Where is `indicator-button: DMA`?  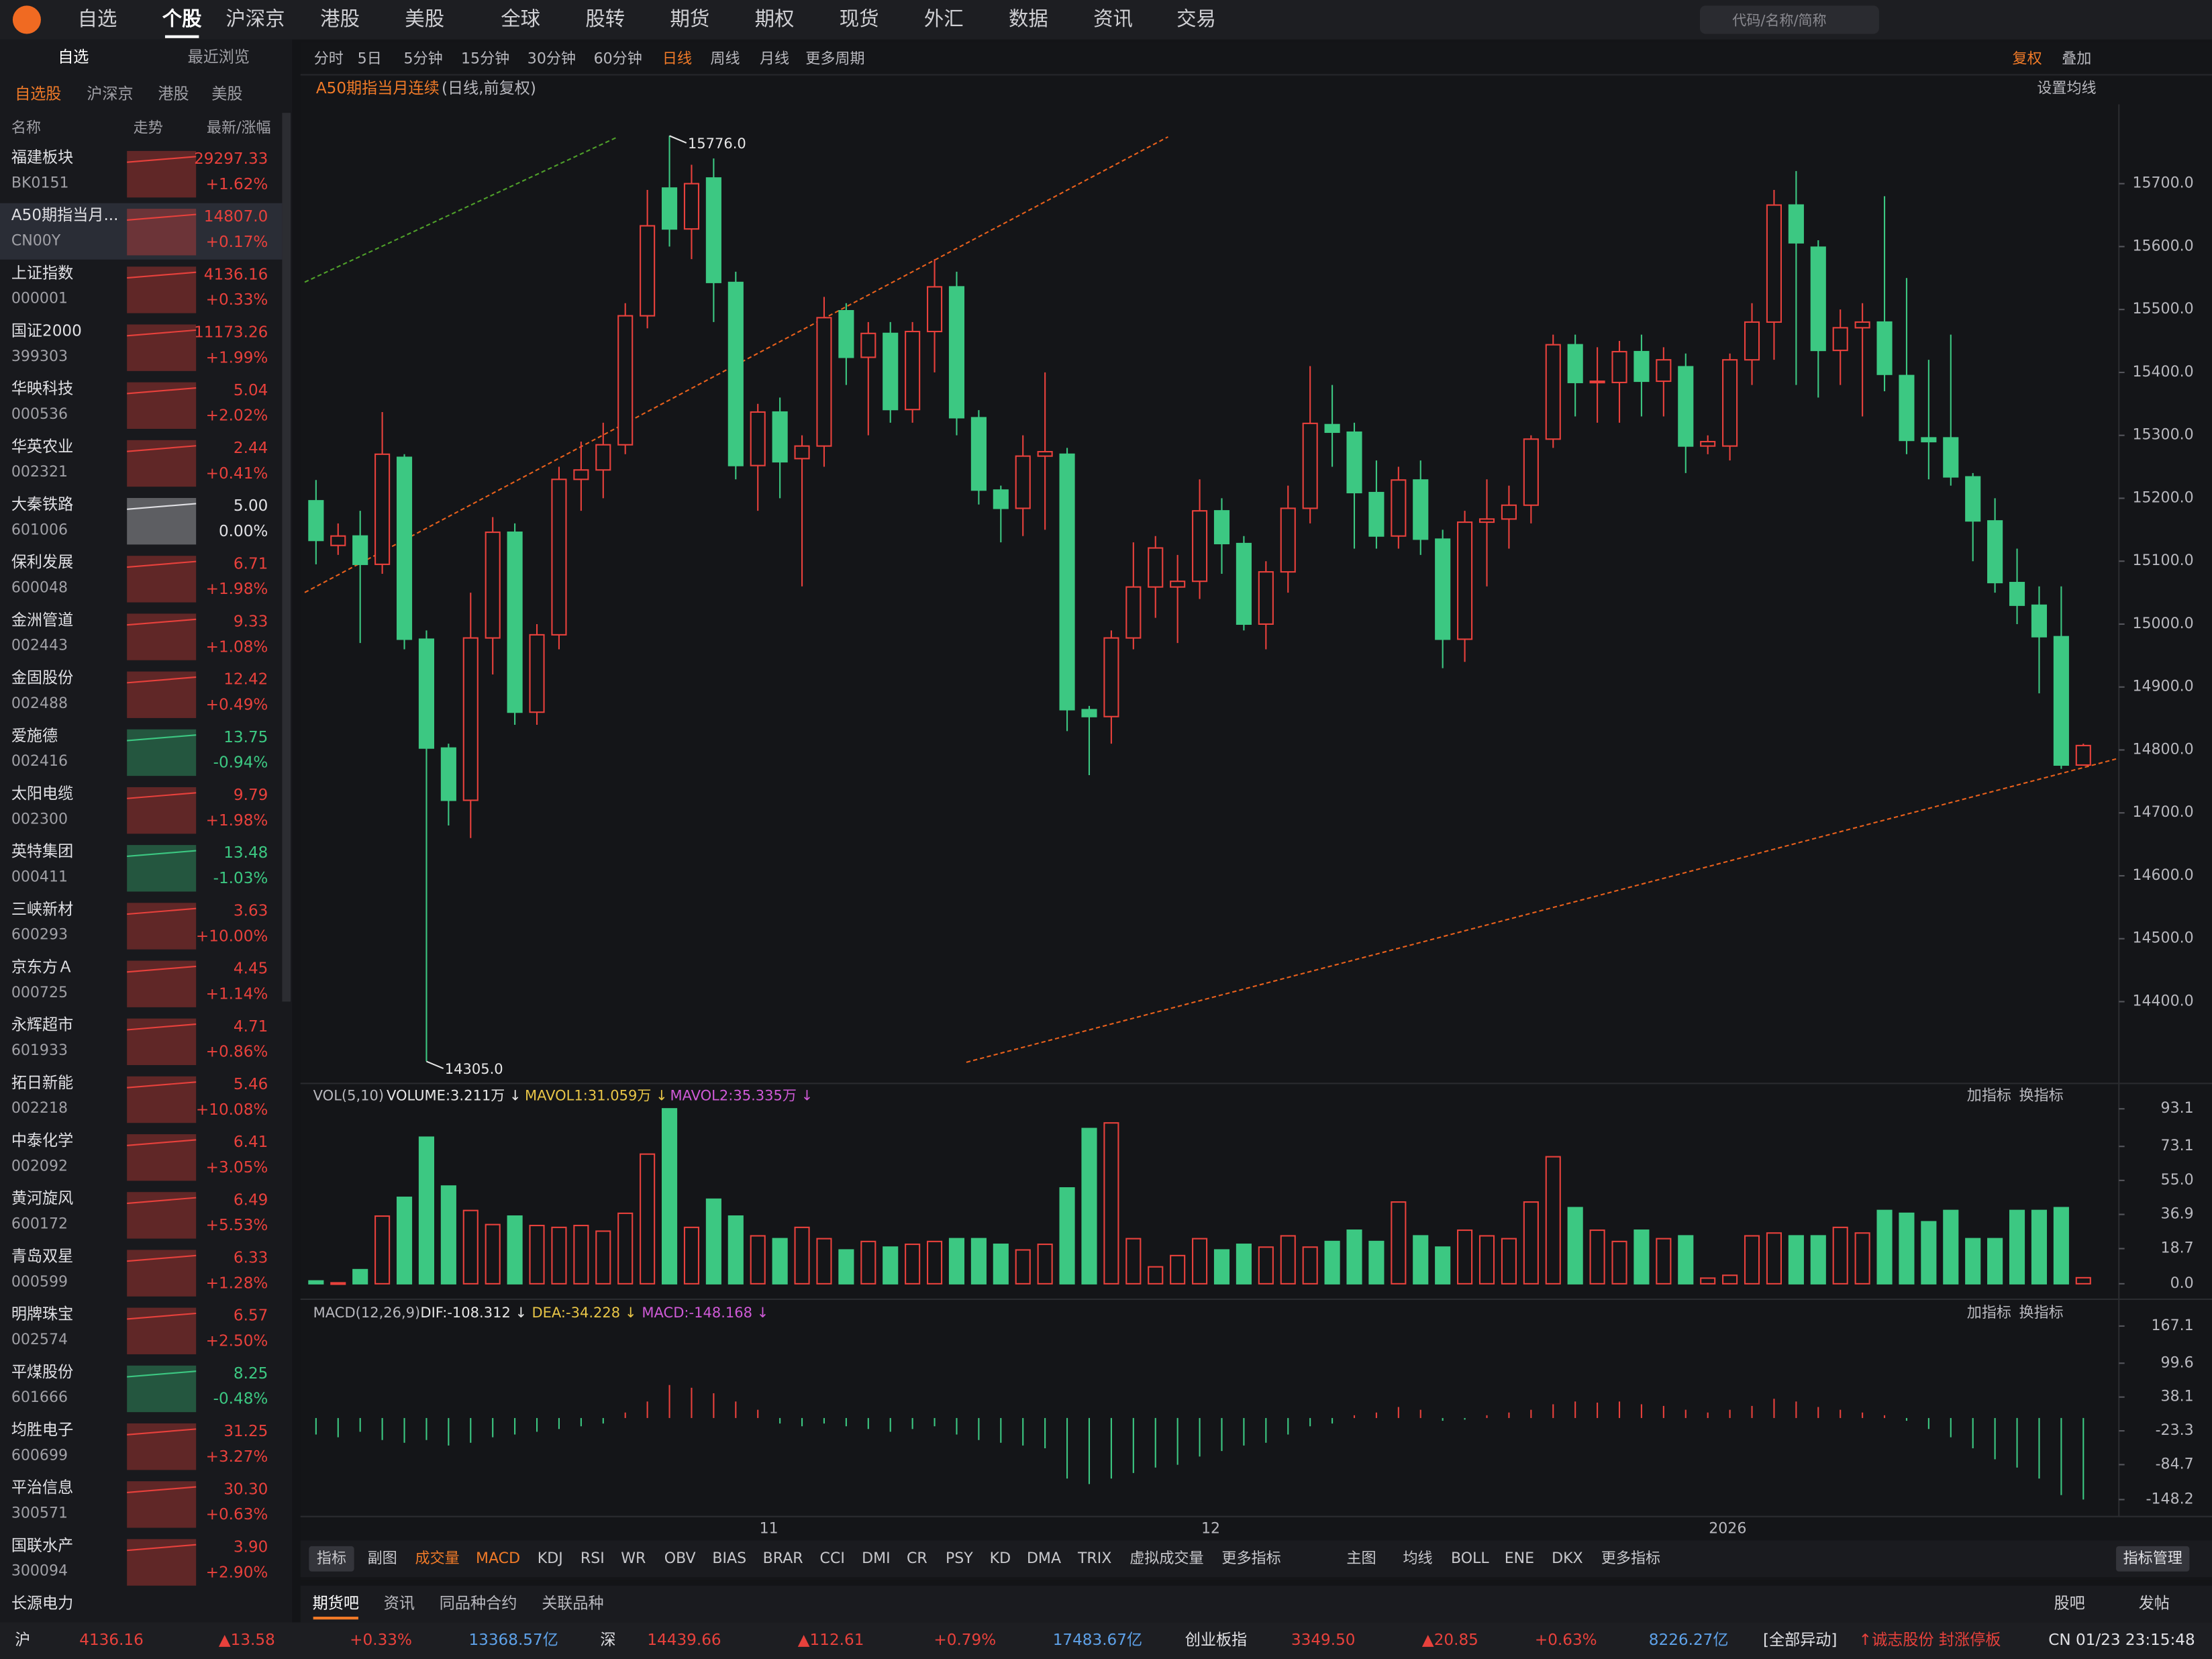
indicator-button: DMA is located at coordinates (1044, 1558).